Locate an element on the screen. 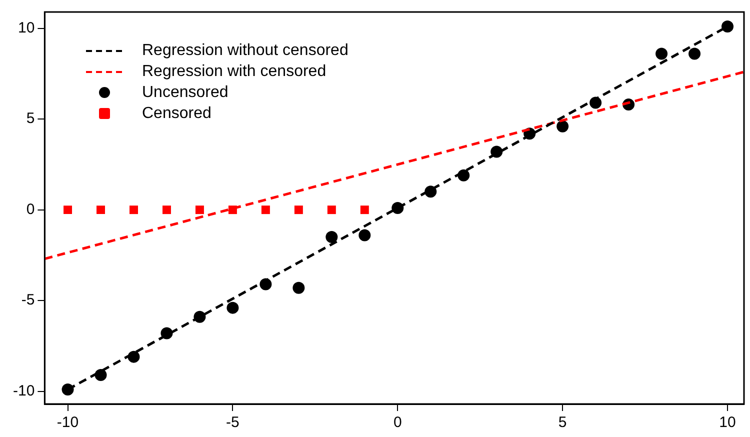 The width and height of the screenshot is (750, 437). x-tick-label: 0 is located at coordinates (397, 423).